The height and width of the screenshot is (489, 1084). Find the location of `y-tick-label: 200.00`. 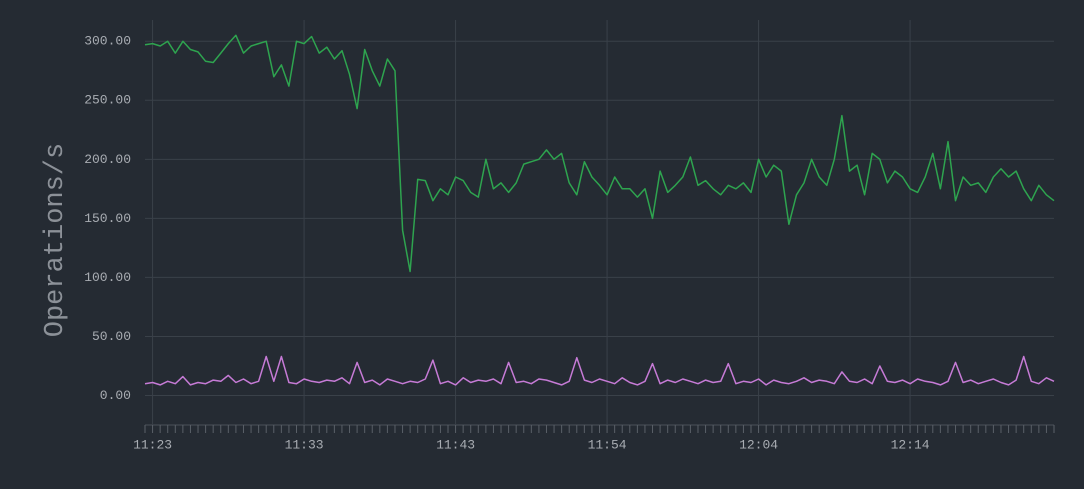

y-tick-label: 200.00 is located at coordinates (107, 159).